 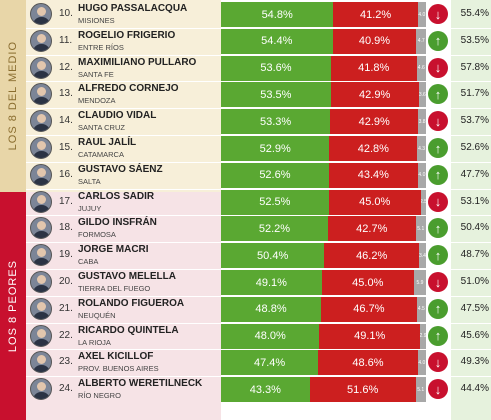 I want to click on approval-bar: 52.9% 42.8% 4.3, so click(x=323, y=148).